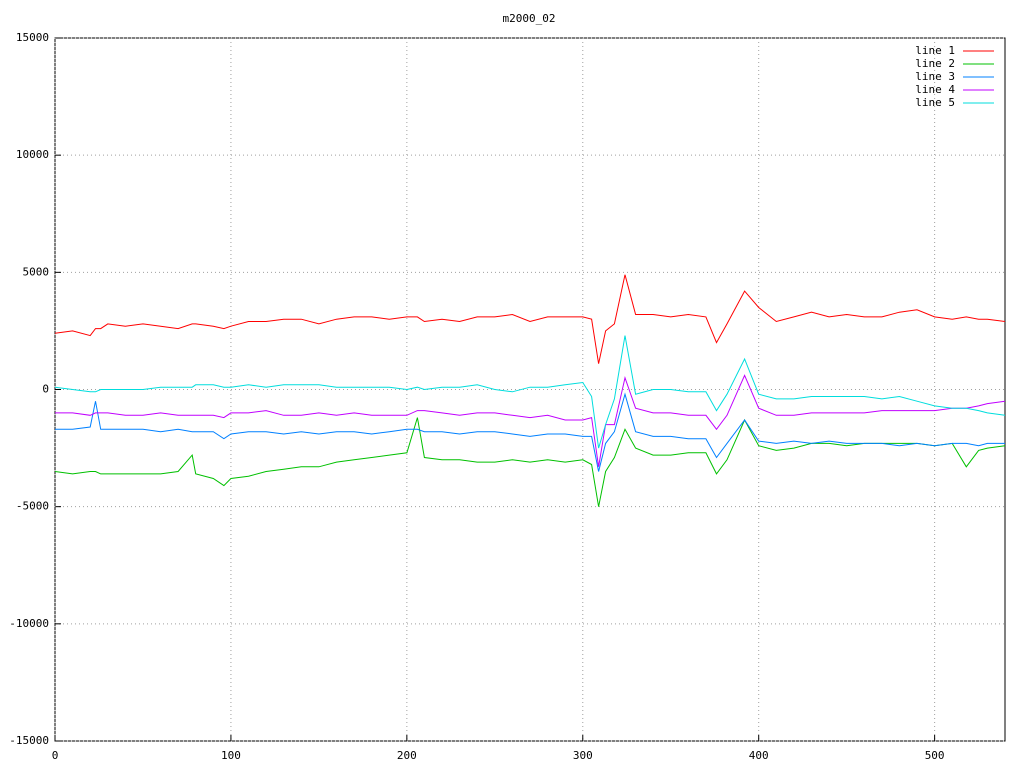 The height and width of the screenshot is (768, 1024). What do you see at coordinates (32, 37) in the screenshot?
I see `y-tick-label: 15000` at bounding box center [32, 37].